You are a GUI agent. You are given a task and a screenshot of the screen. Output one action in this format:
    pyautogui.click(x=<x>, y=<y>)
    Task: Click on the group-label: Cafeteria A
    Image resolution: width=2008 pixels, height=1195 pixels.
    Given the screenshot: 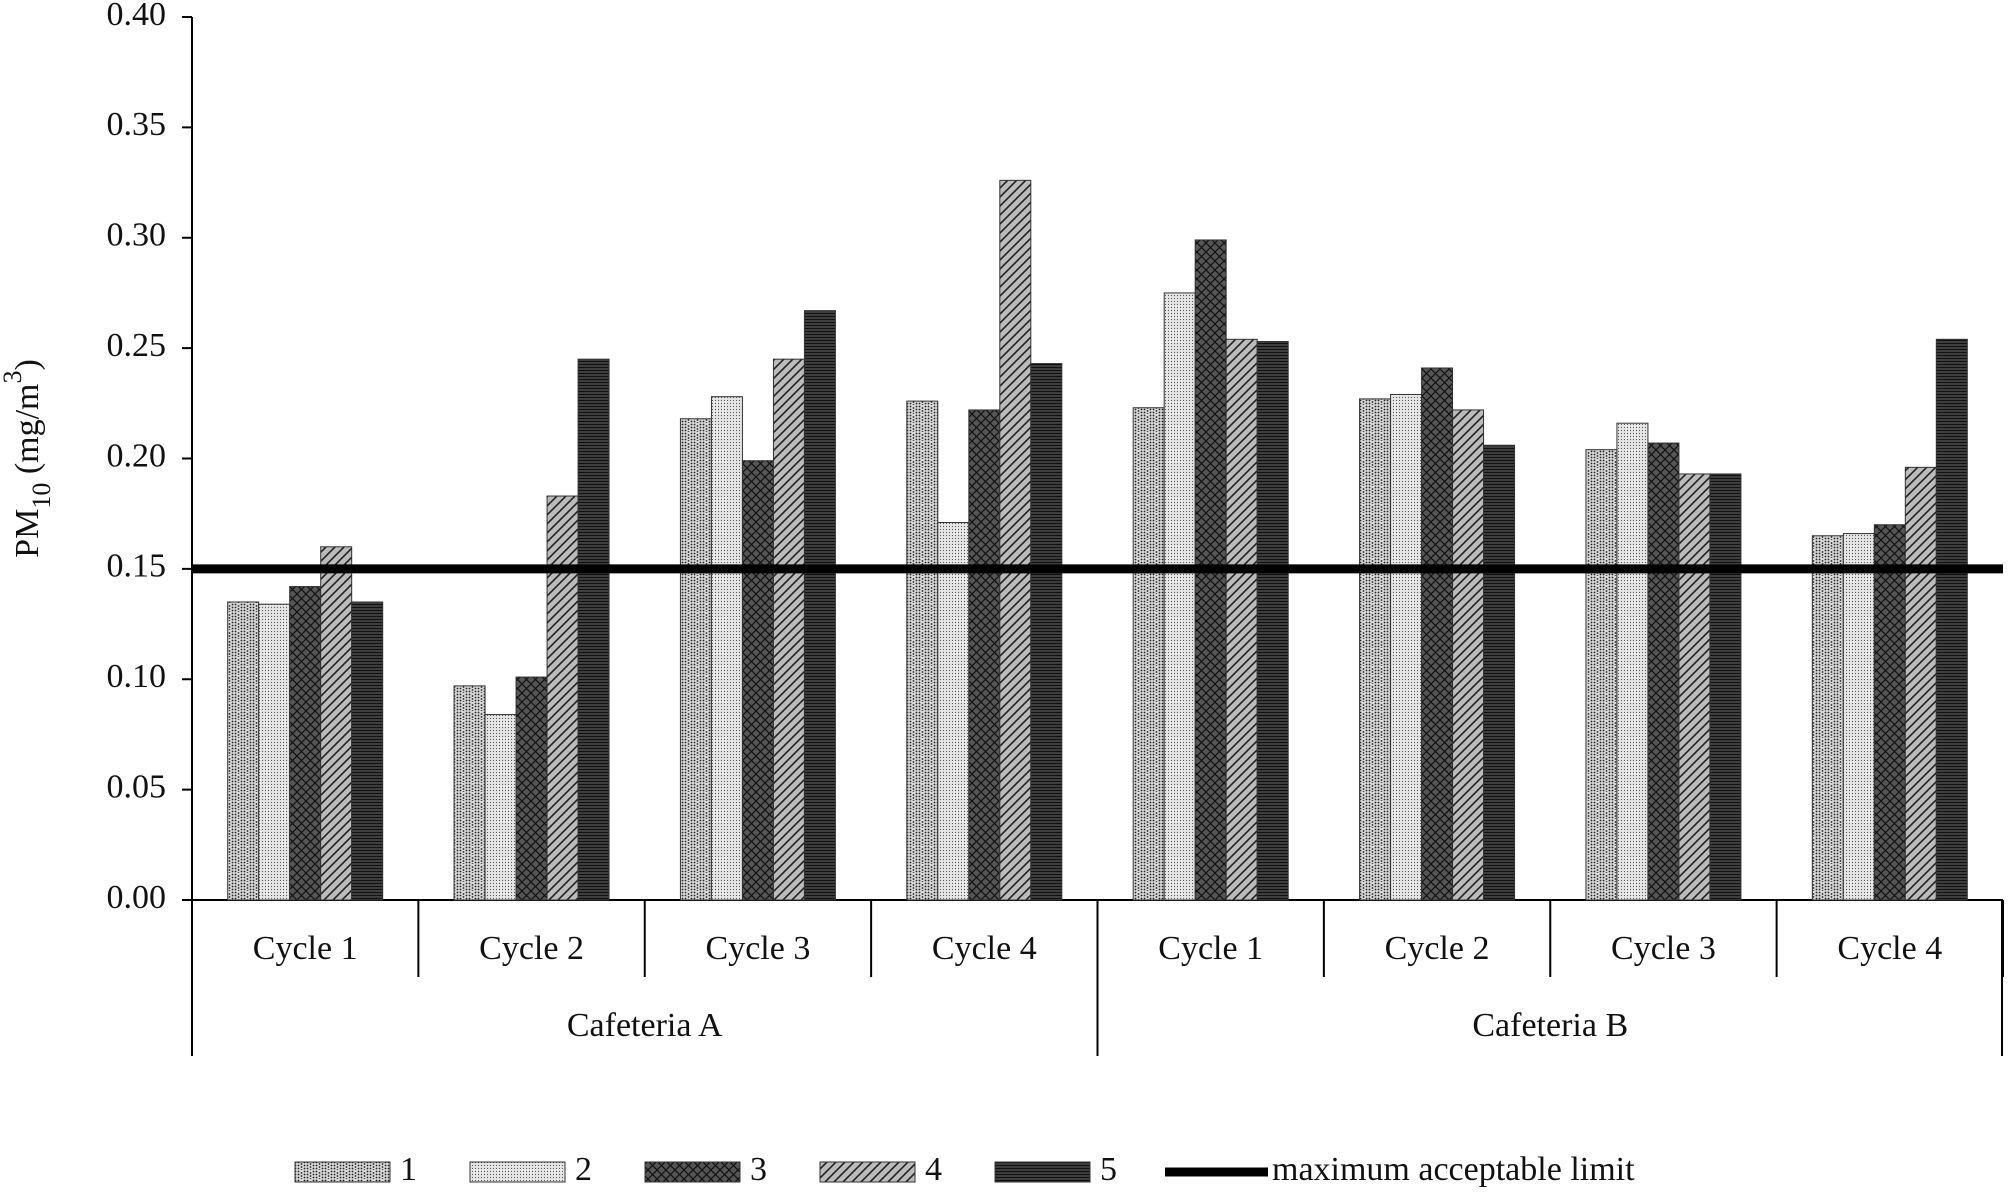 What is the action you would take?
    pyautogui.click(x=645, y=1025)
    